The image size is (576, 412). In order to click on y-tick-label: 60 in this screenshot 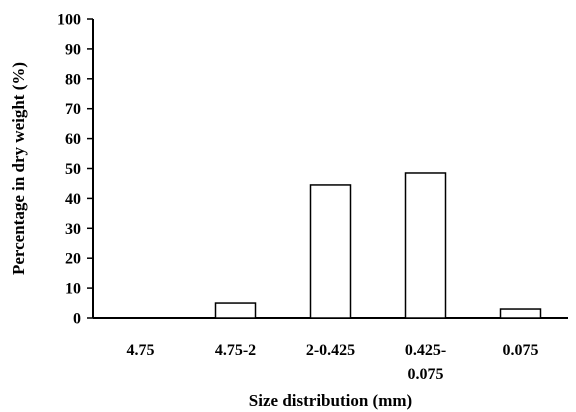, I will do `click(73, 139)`.